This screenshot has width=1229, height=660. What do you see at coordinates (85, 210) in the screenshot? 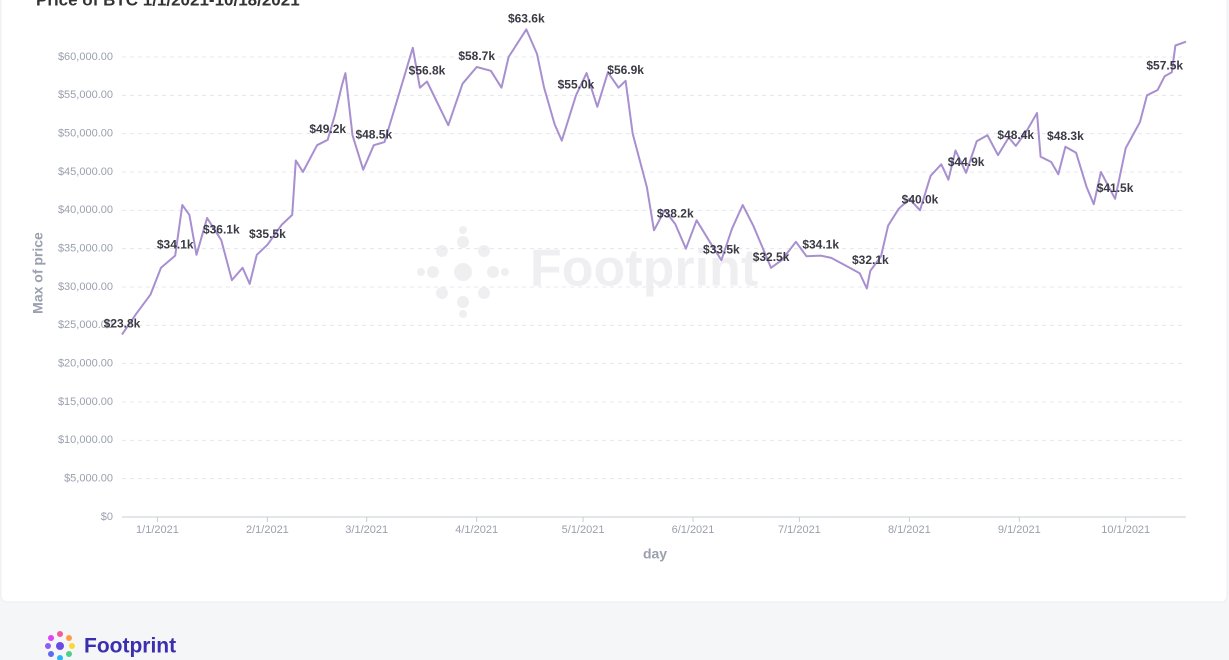
I see `y-tick-label: $40,000.00` at bounding box center [85, 210].